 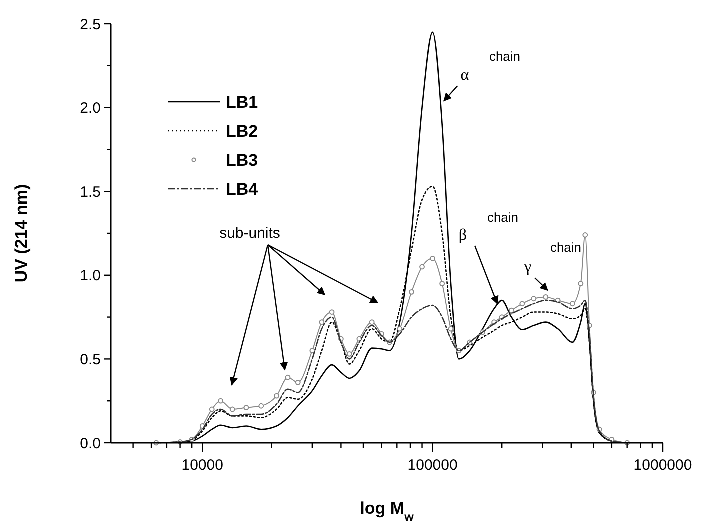 I want to click on y-tick-label: 0.0, so click(x=90, y=443).